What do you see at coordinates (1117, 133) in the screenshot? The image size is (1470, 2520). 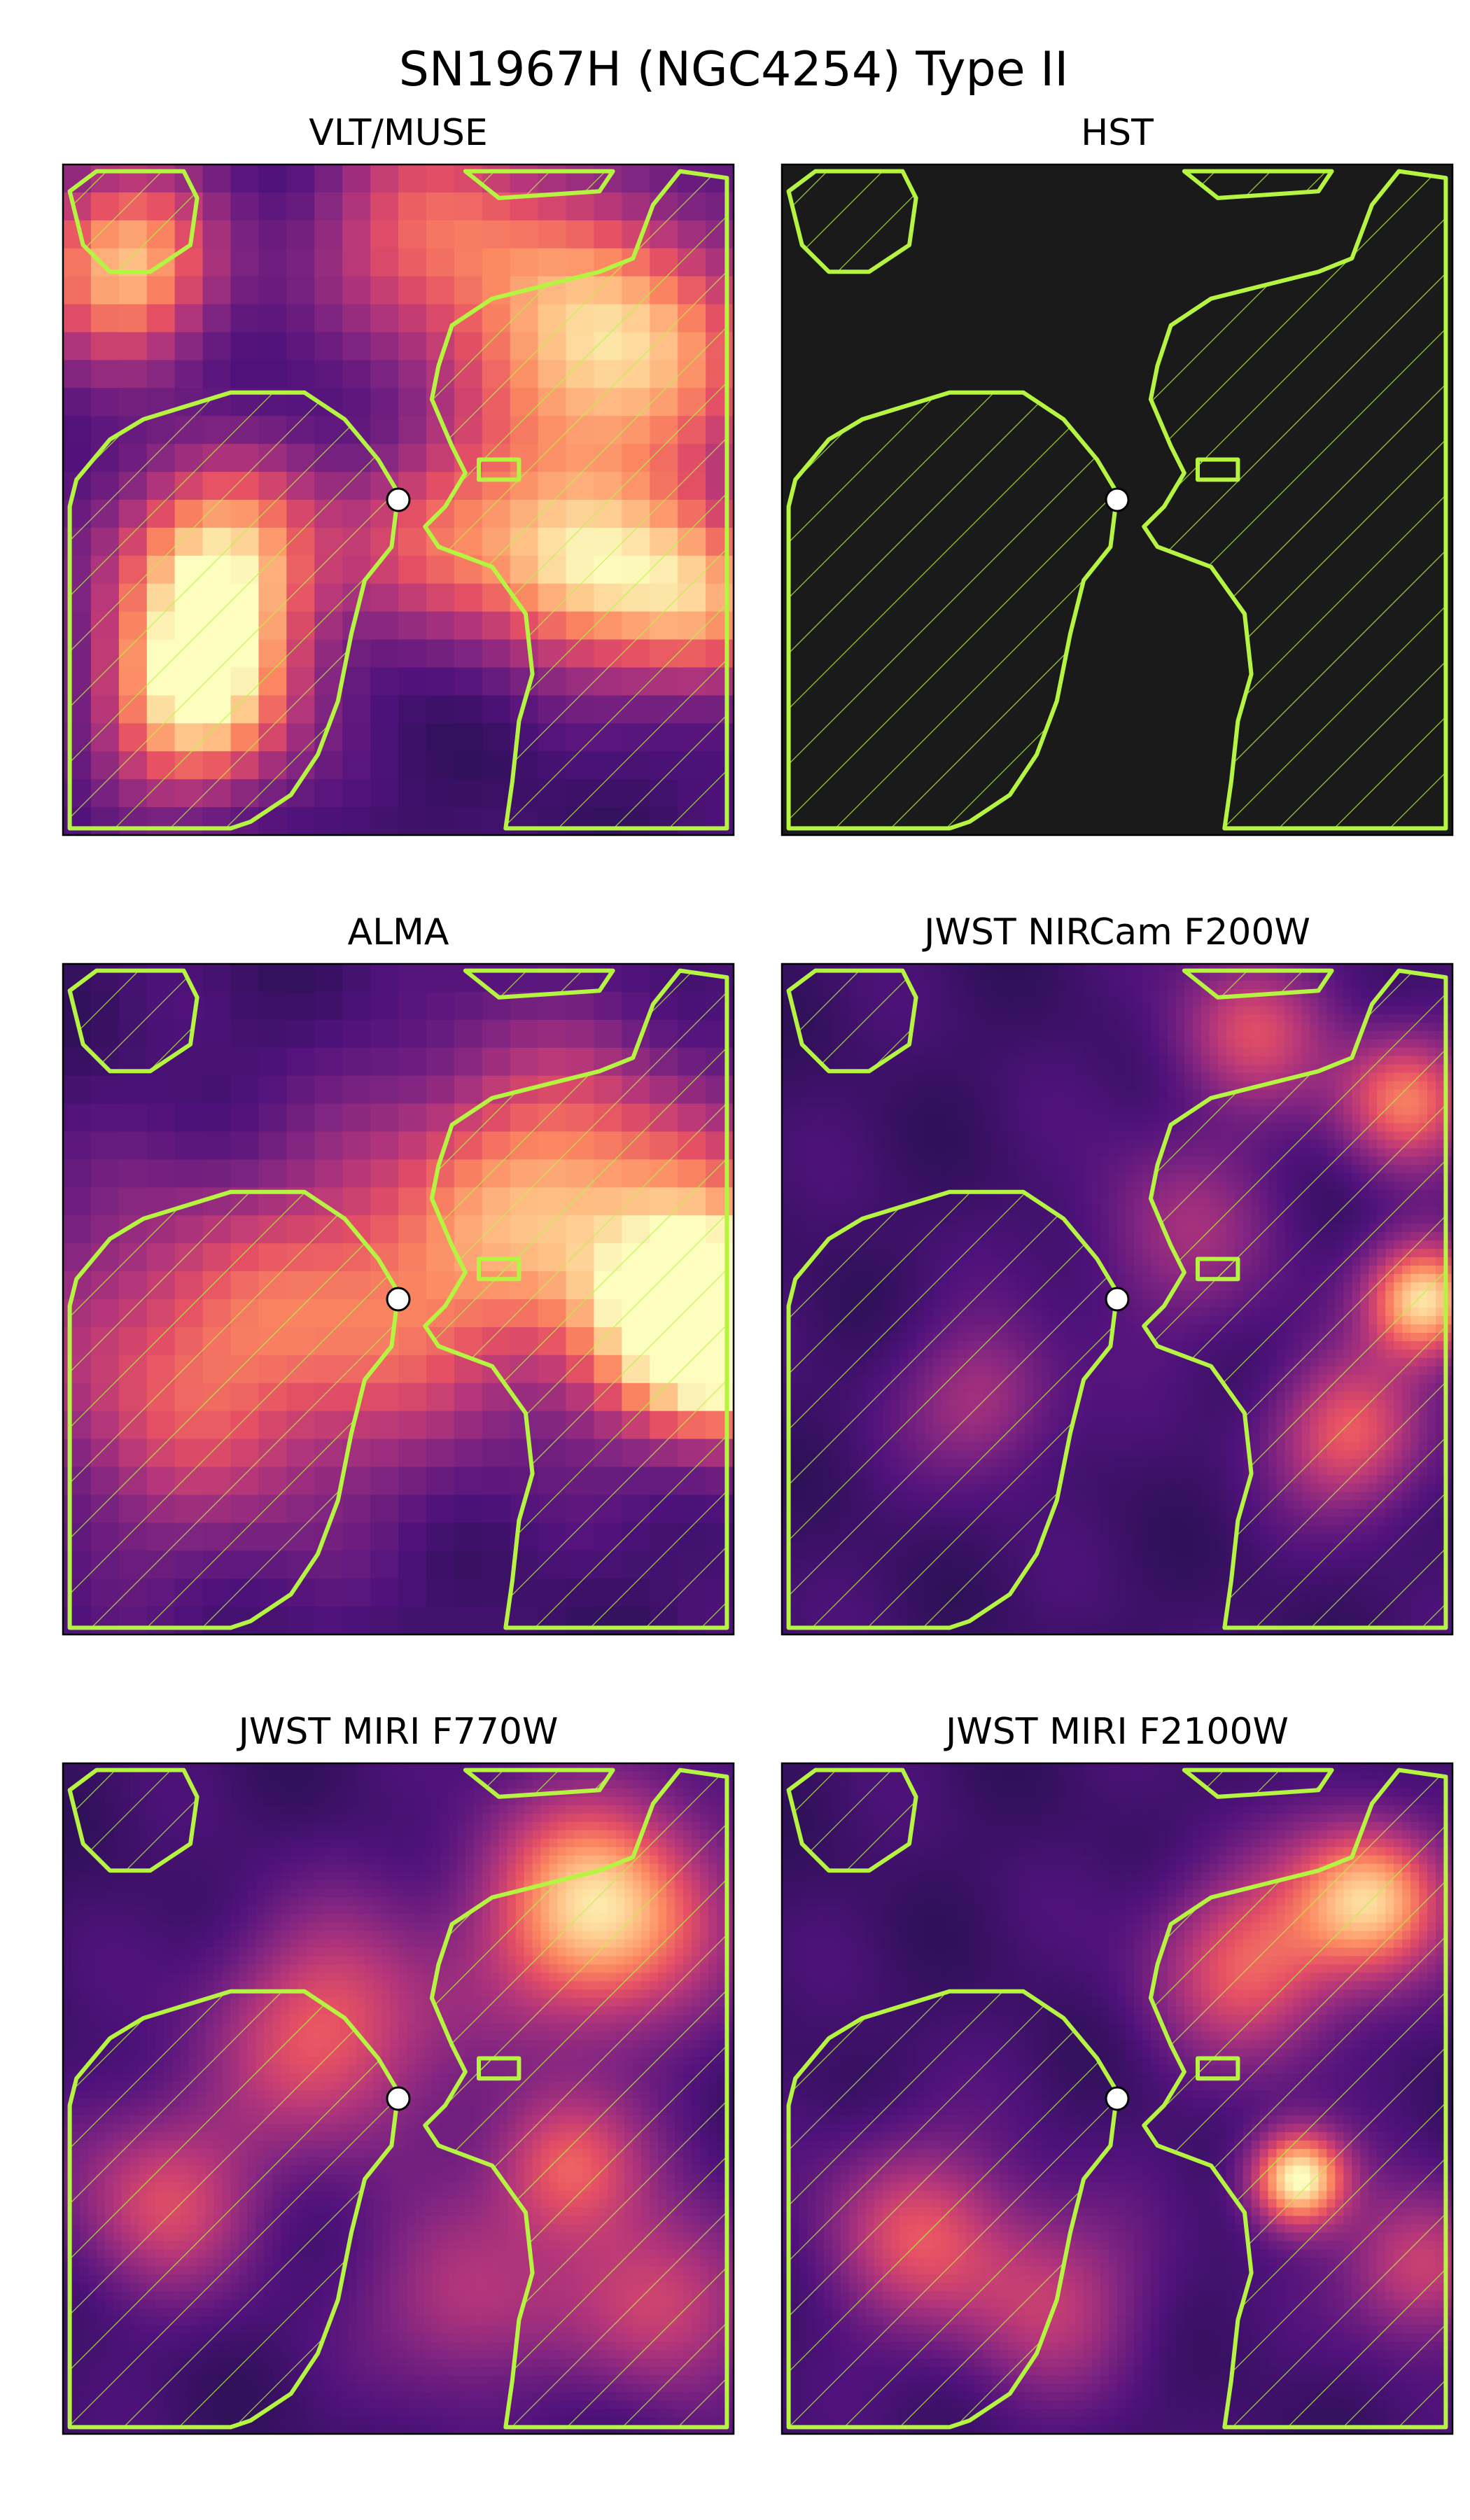 I see `panel-title: HST` at bounding box center [1117, 133].